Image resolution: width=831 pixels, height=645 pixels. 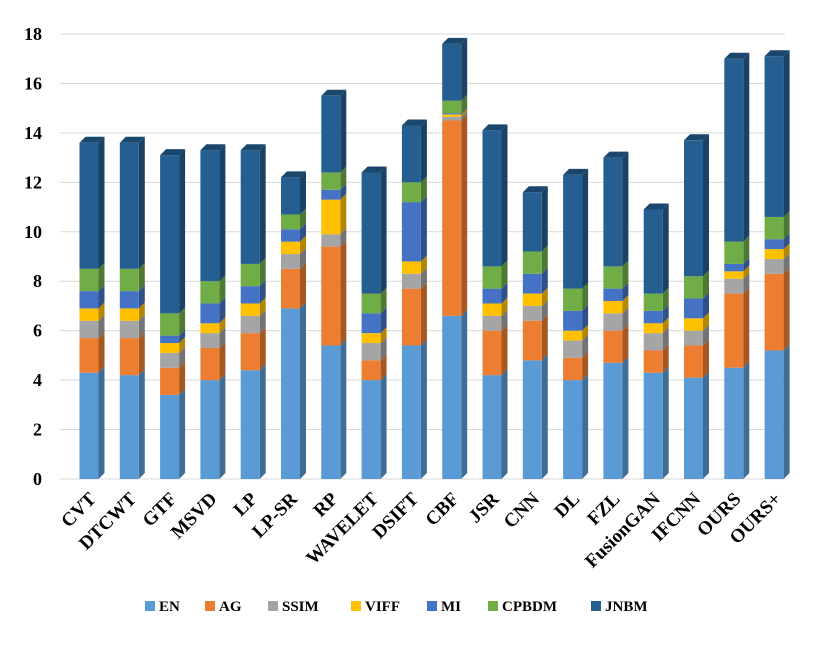 I want to click on legend-label: MI, so click(x=451, y=607).